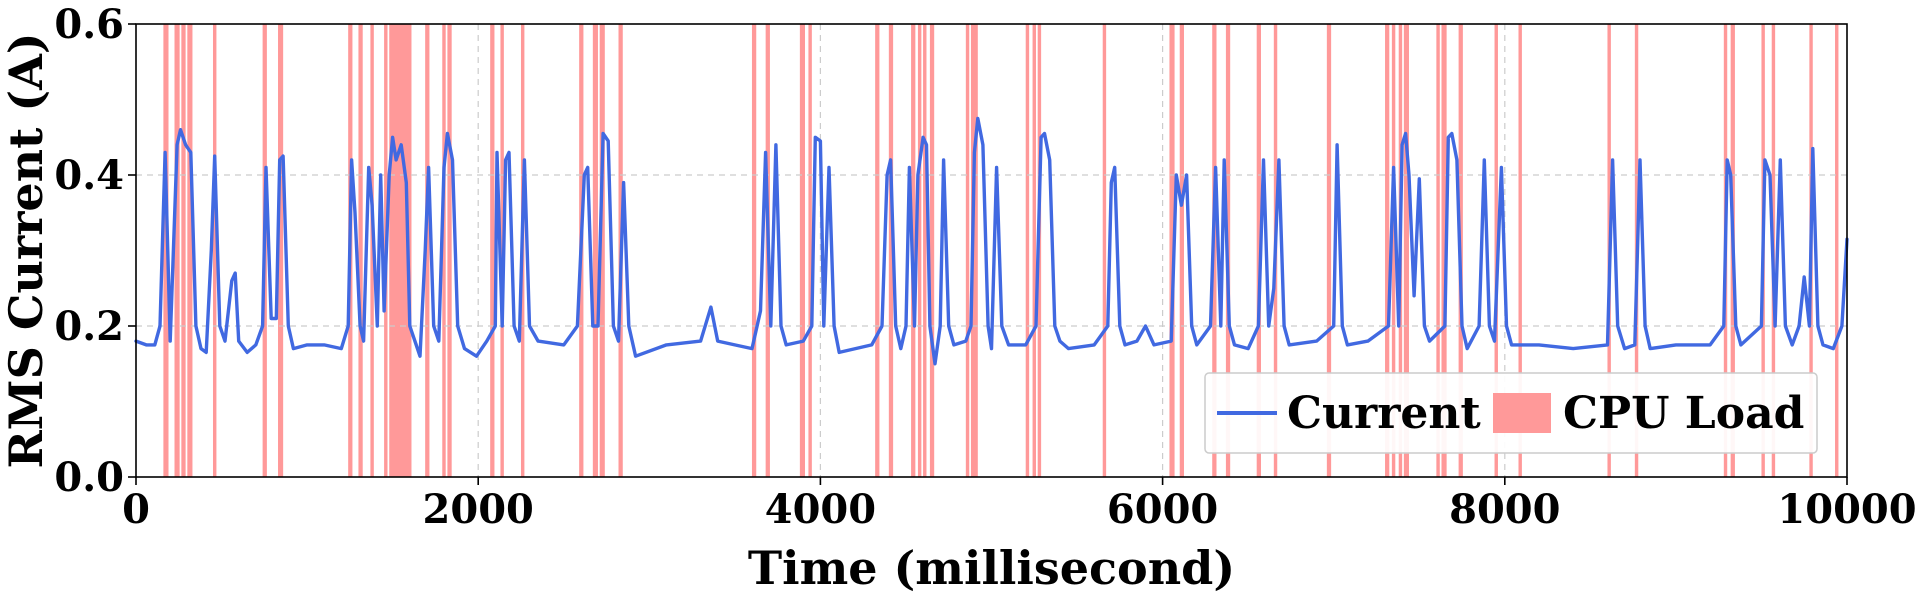 This screenshot has height=600, width=1920. I want to click on y-tick-label: 0.4, so click(89, 175).